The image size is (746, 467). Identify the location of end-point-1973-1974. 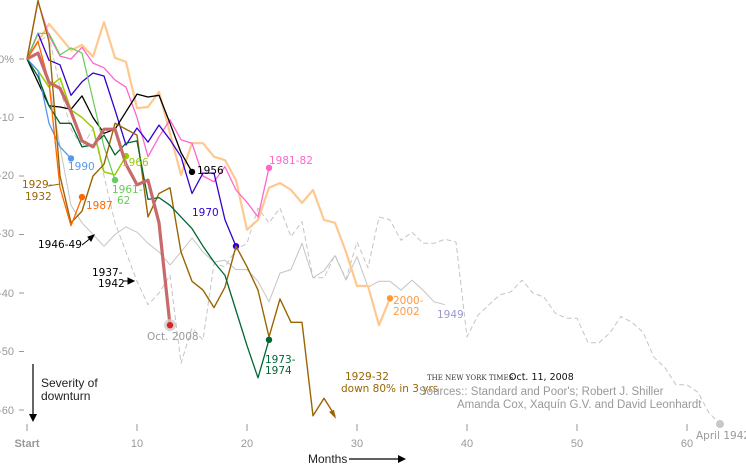
(269, 339).